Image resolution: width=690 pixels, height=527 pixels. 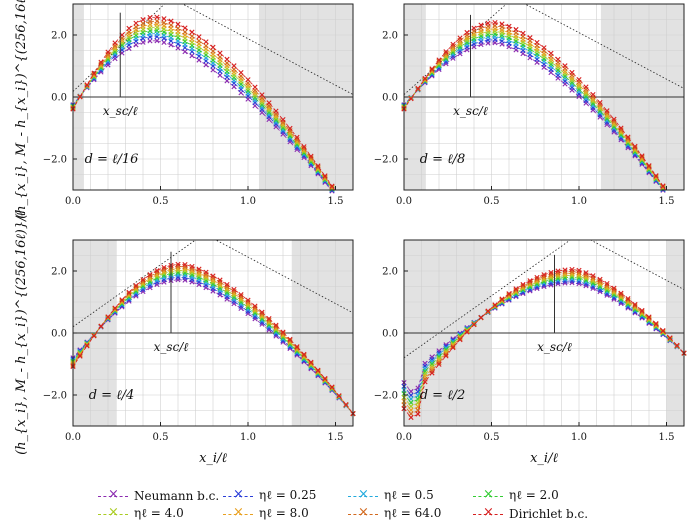 What do you see at coordinates (410, 495) in the screenshot?
I see `legend-item: × ηℓ = 0.5` at bounding box center [410, 495].